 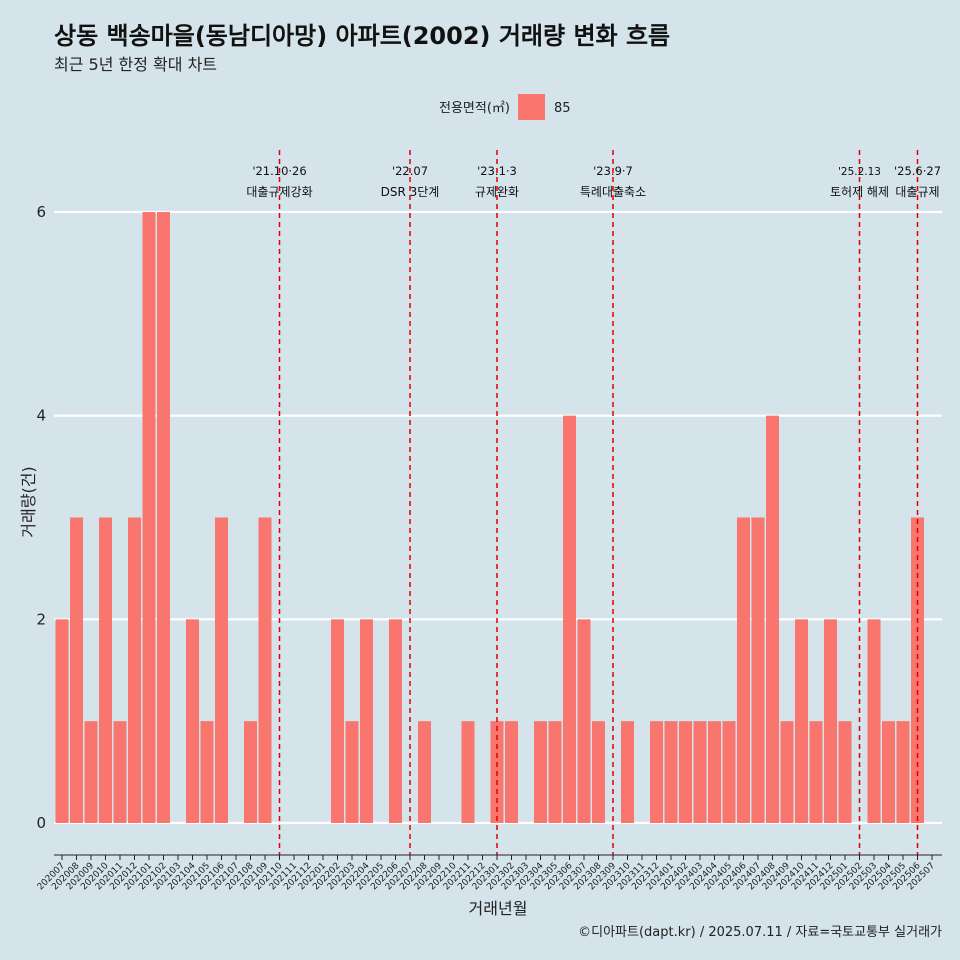 I want to click on legend-entry-label: 85, so click(x=562, y=108).